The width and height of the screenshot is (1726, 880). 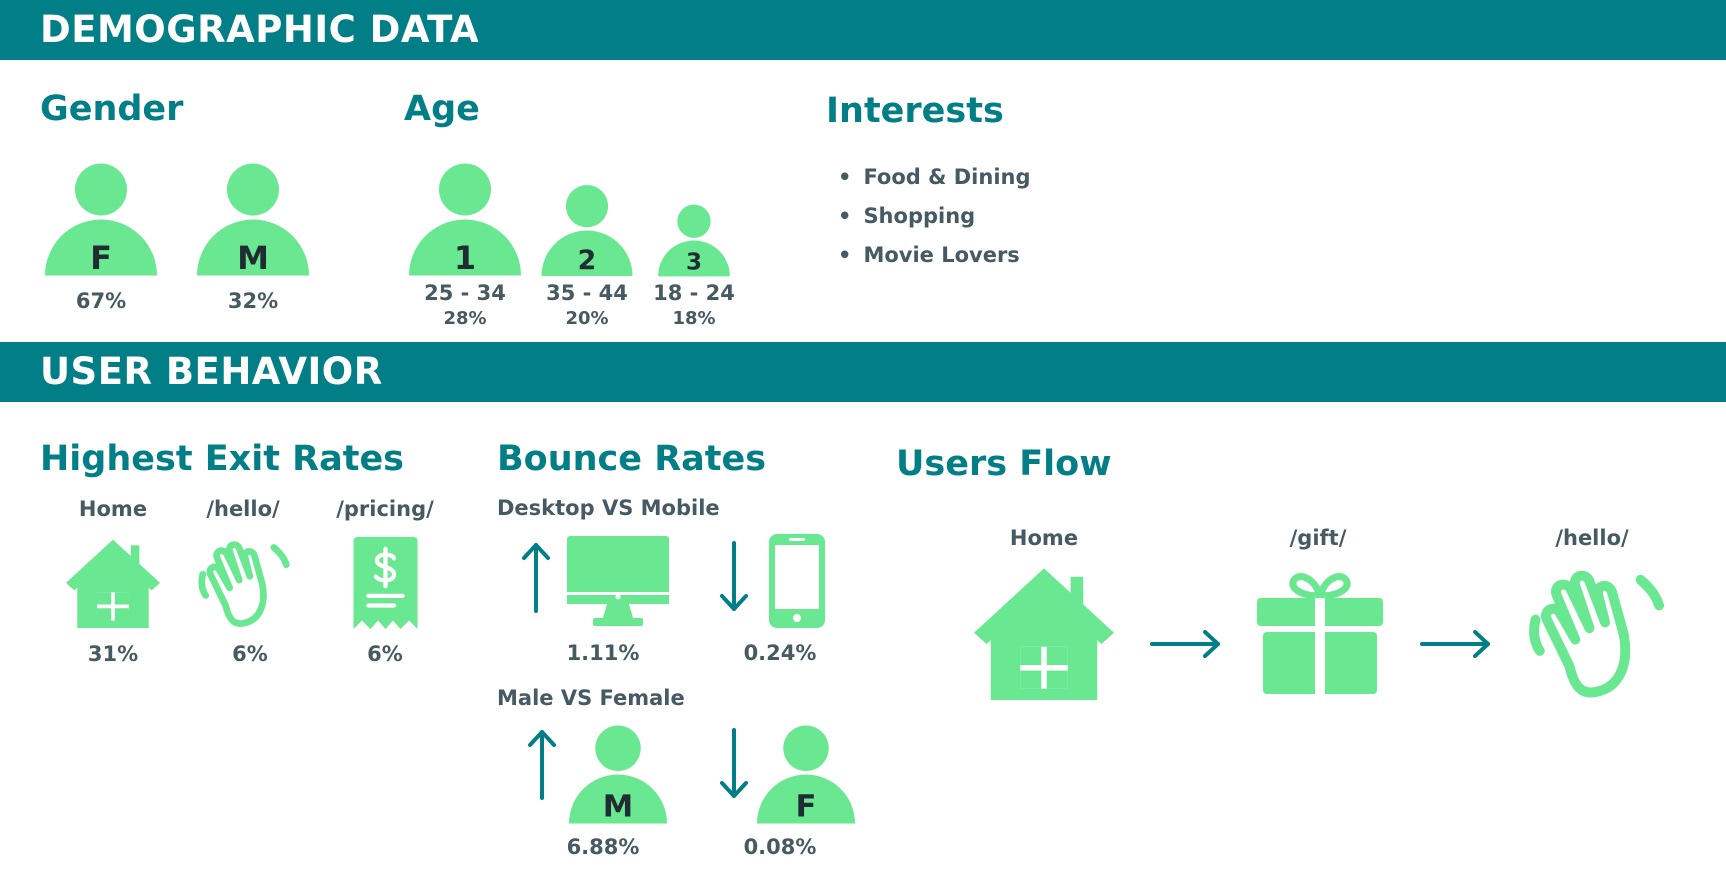 I want to click on desktop-bounce-value: 1.11%, so click(x=603, y=653).